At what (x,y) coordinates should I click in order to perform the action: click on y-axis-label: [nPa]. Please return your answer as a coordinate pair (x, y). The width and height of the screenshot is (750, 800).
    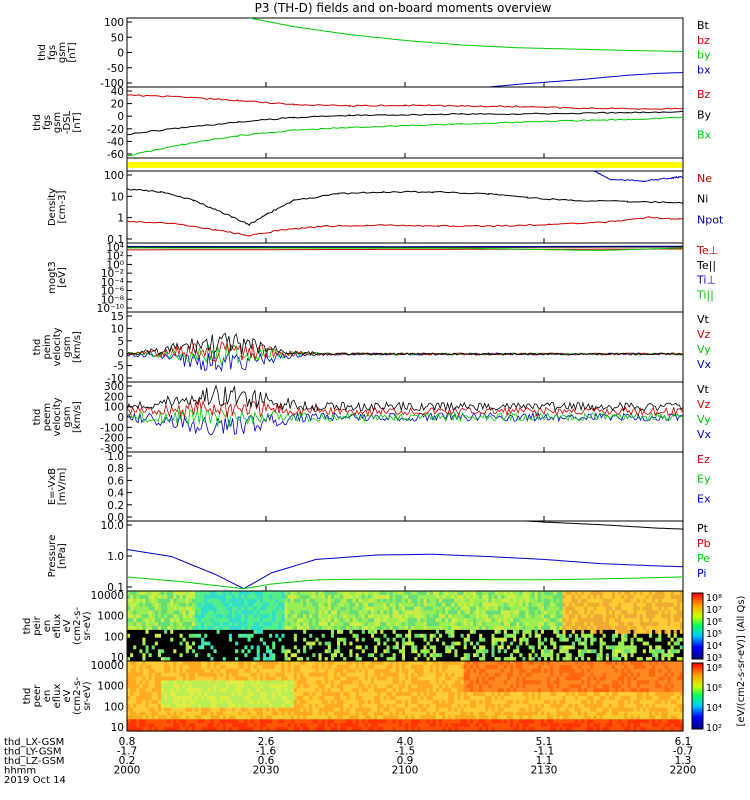
    Looking at the image, I should click on (62, 556).